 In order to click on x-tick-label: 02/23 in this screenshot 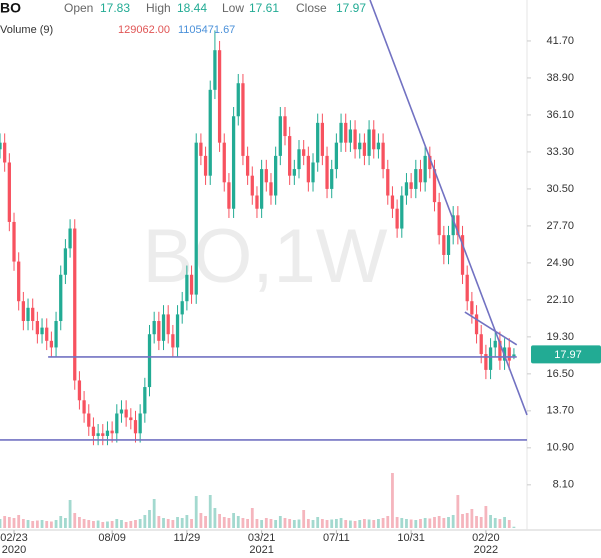, I will do `click(14, 538)`.